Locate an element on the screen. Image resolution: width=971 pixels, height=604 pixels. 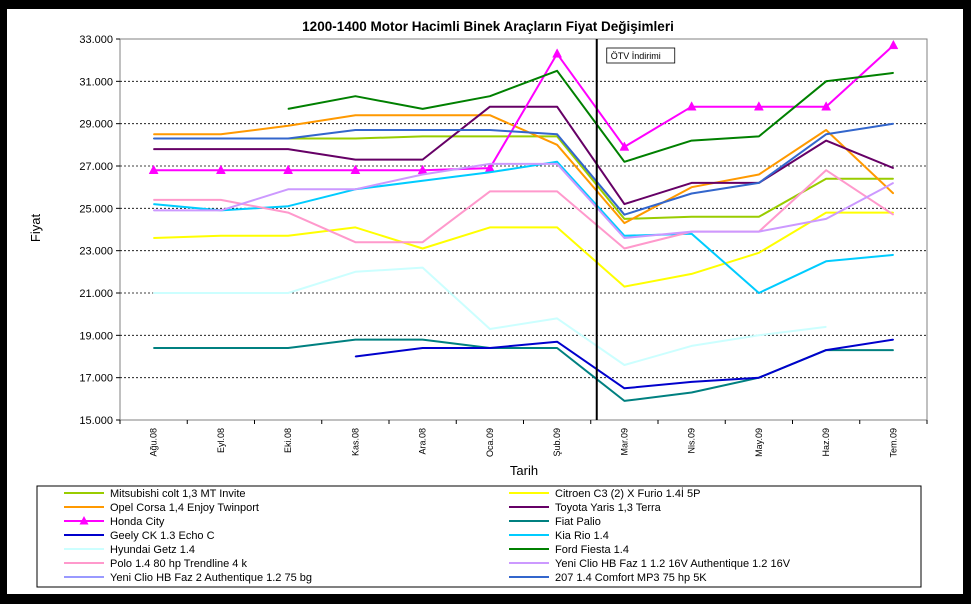
legend-label: Kia Rio 1.4 is located at coordinates (582, 536).